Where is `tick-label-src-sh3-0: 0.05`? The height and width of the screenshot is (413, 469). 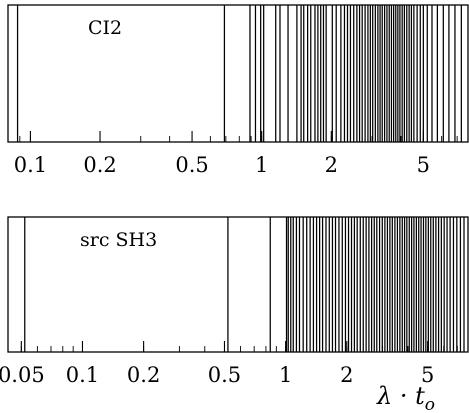 tick-label-src-sh3-0: 0.05 is located at coordinates (22, 375).